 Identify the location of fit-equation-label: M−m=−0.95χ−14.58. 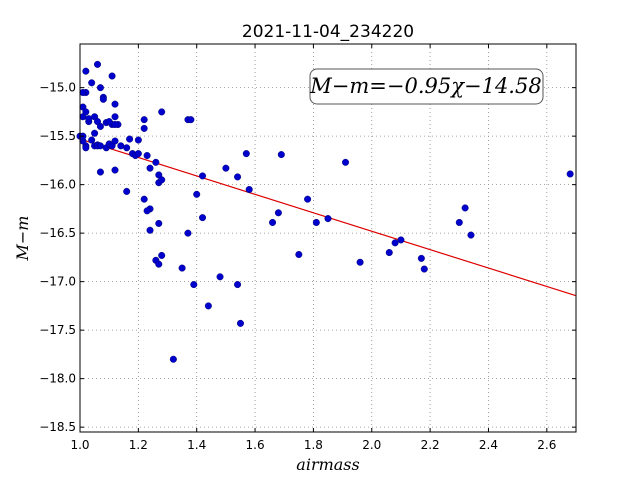
(425, 86).